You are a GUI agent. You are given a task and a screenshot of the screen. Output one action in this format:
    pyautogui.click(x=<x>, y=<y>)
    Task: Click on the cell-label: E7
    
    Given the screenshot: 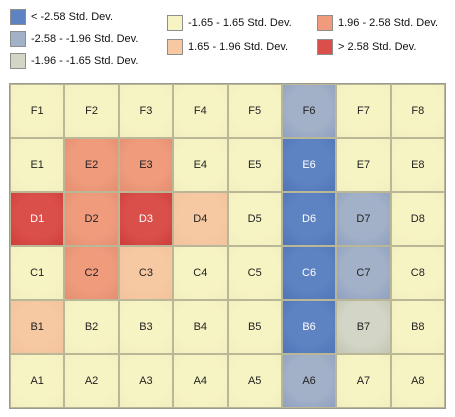 What is the action you would take?
    pyautogui.click(x=363, y=165)
    